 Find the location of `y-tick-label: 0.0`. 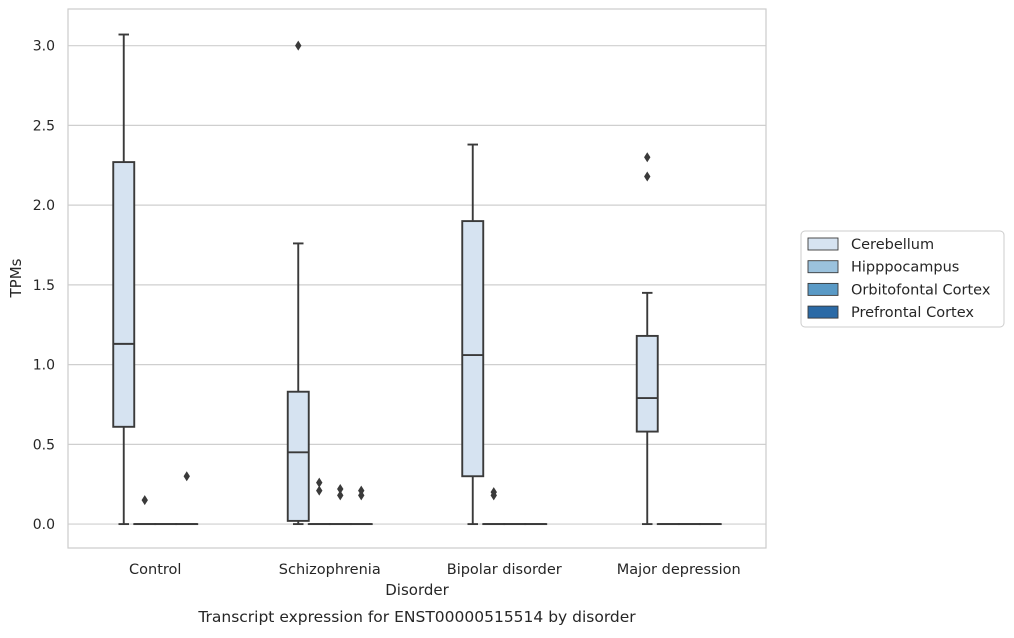

y-tick-label: 0.0 is located at coordinates (44, 525).